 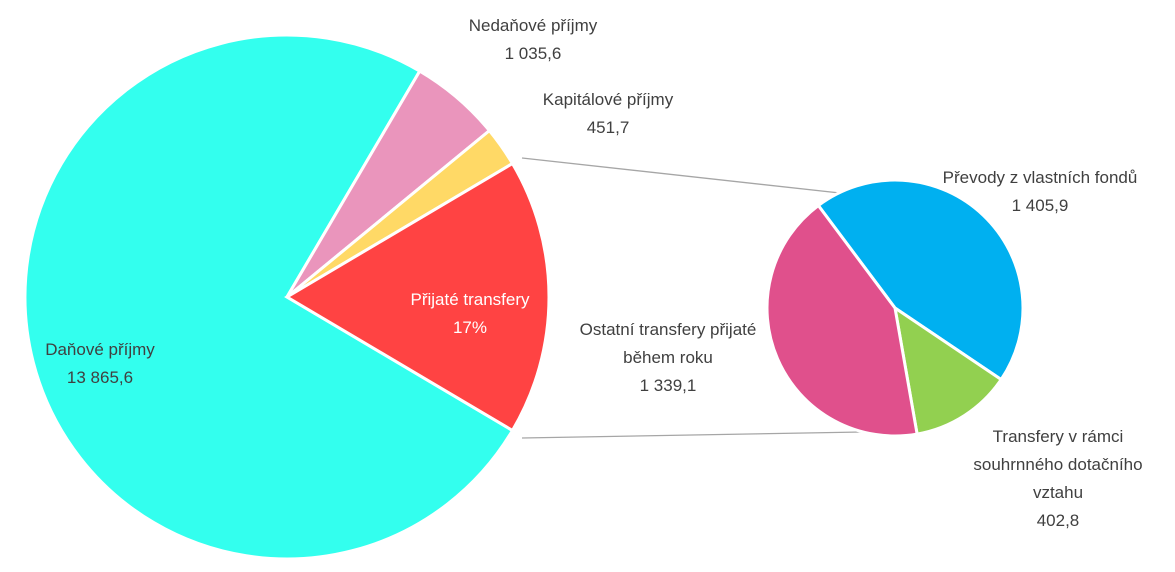 I want to click on label-name: Přijaté transfery, so click(x=470, y=299).